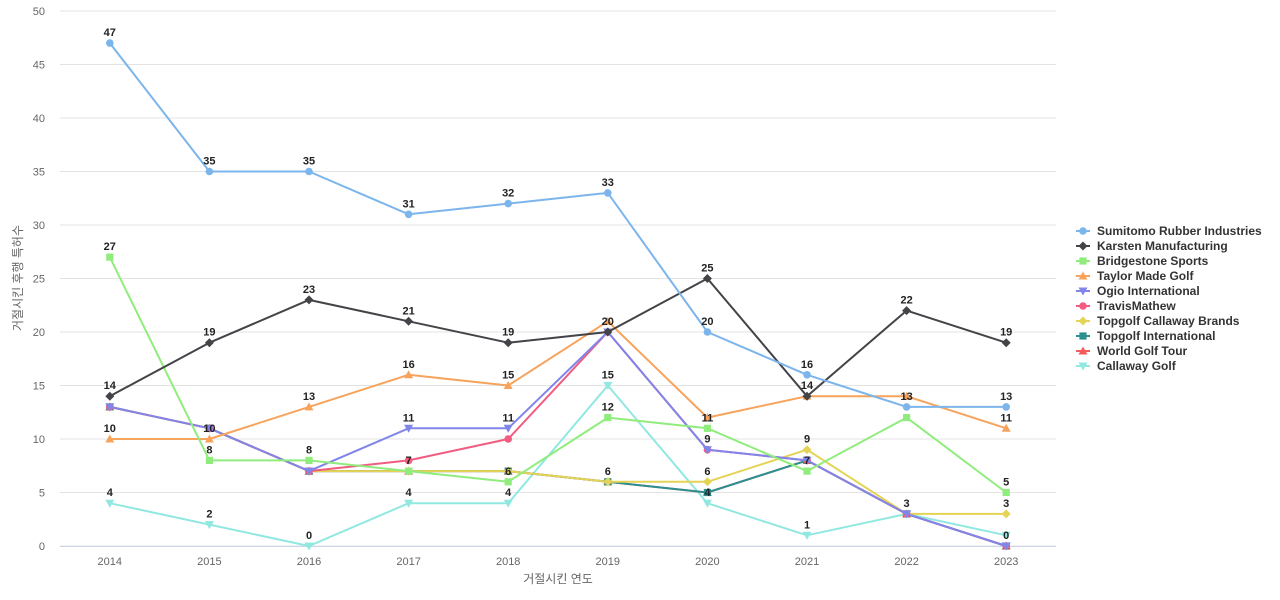  Describe the element at coordinates (39, 387) in the screenshot. I see `y-tick-label: 15` at that location.